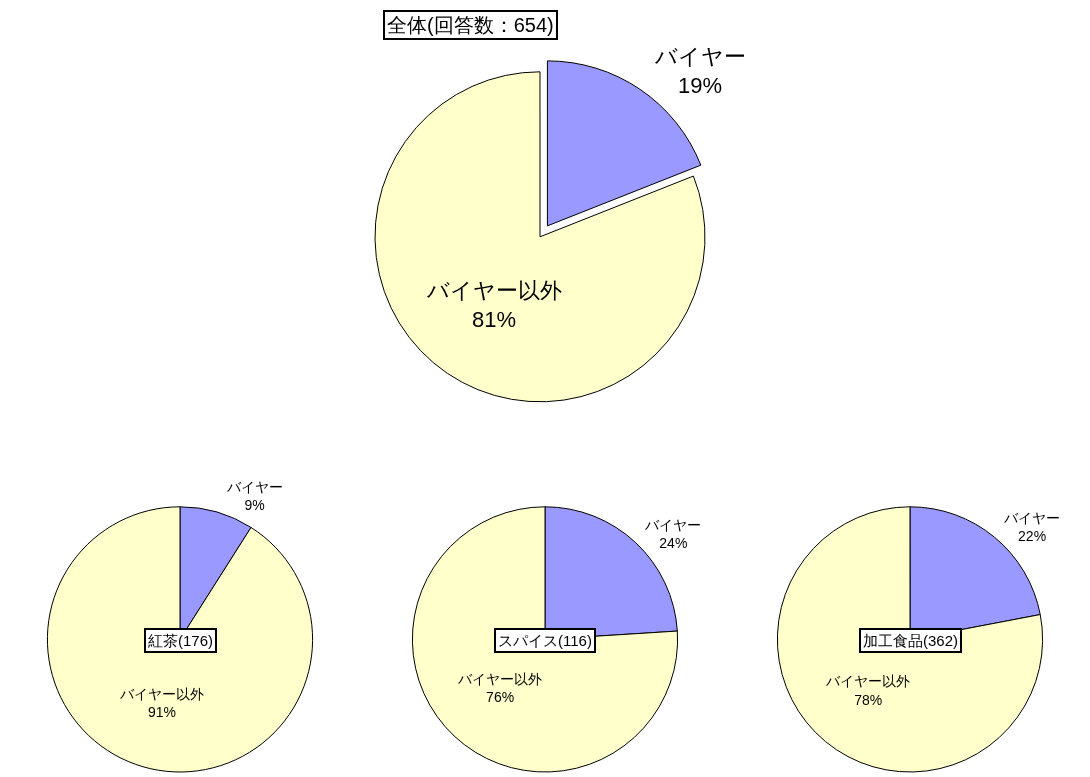  What do you see at coordinates (545, 640) in the screenshot?
I see `text: スパイス(116)` at bounding box center [545, 640].